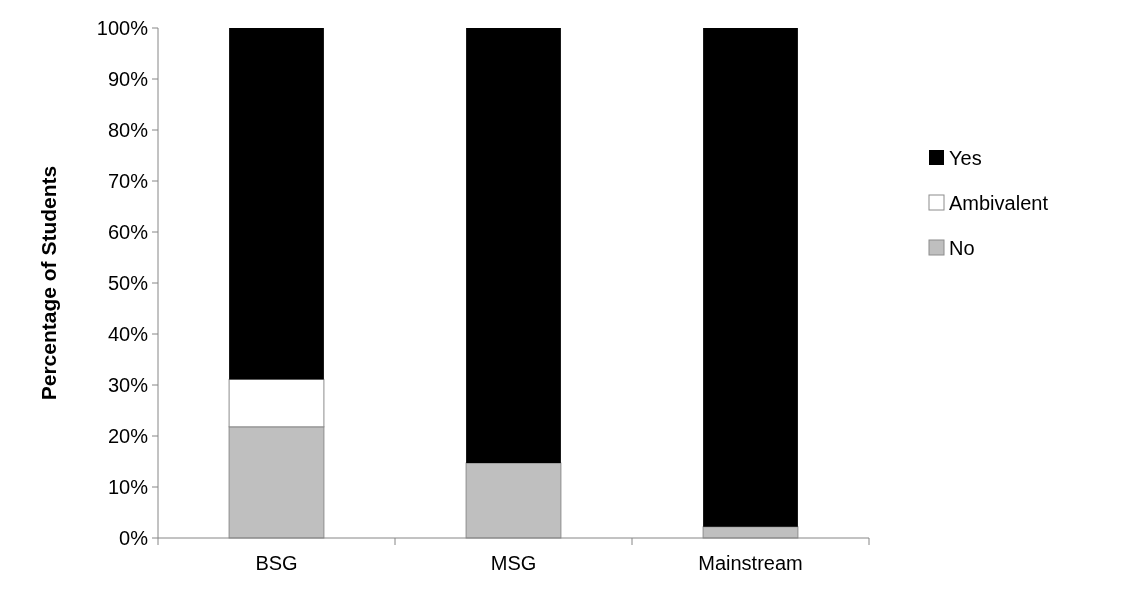 The width and height of the screenshot is (1122, 601). Describe the element at coordinates (128, 130) in the screenshot. I see `y-tick-label: 80%` at that location.